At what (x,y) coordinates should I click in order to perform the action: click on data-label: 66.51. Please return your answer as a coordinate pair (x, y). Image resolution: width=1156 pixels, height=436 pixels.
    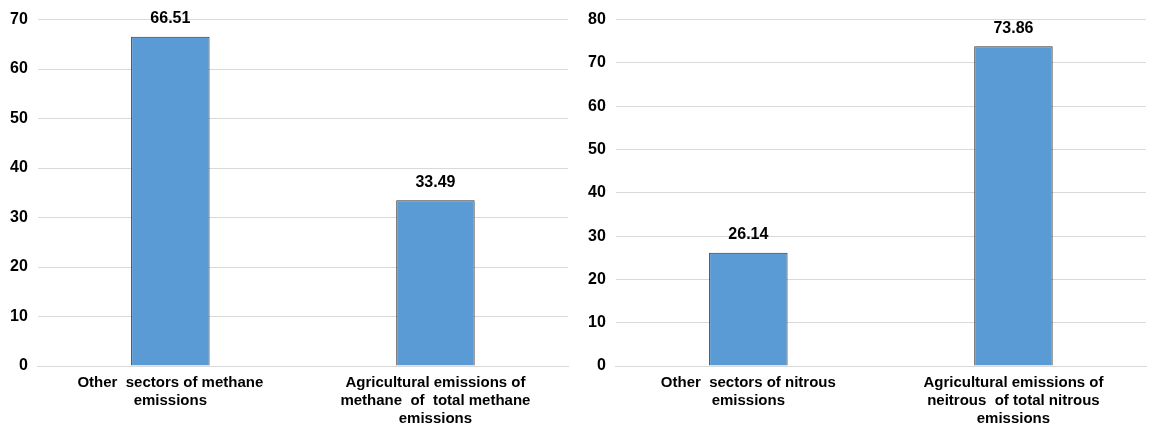
    Looking at the image, I should click on (170, 18).